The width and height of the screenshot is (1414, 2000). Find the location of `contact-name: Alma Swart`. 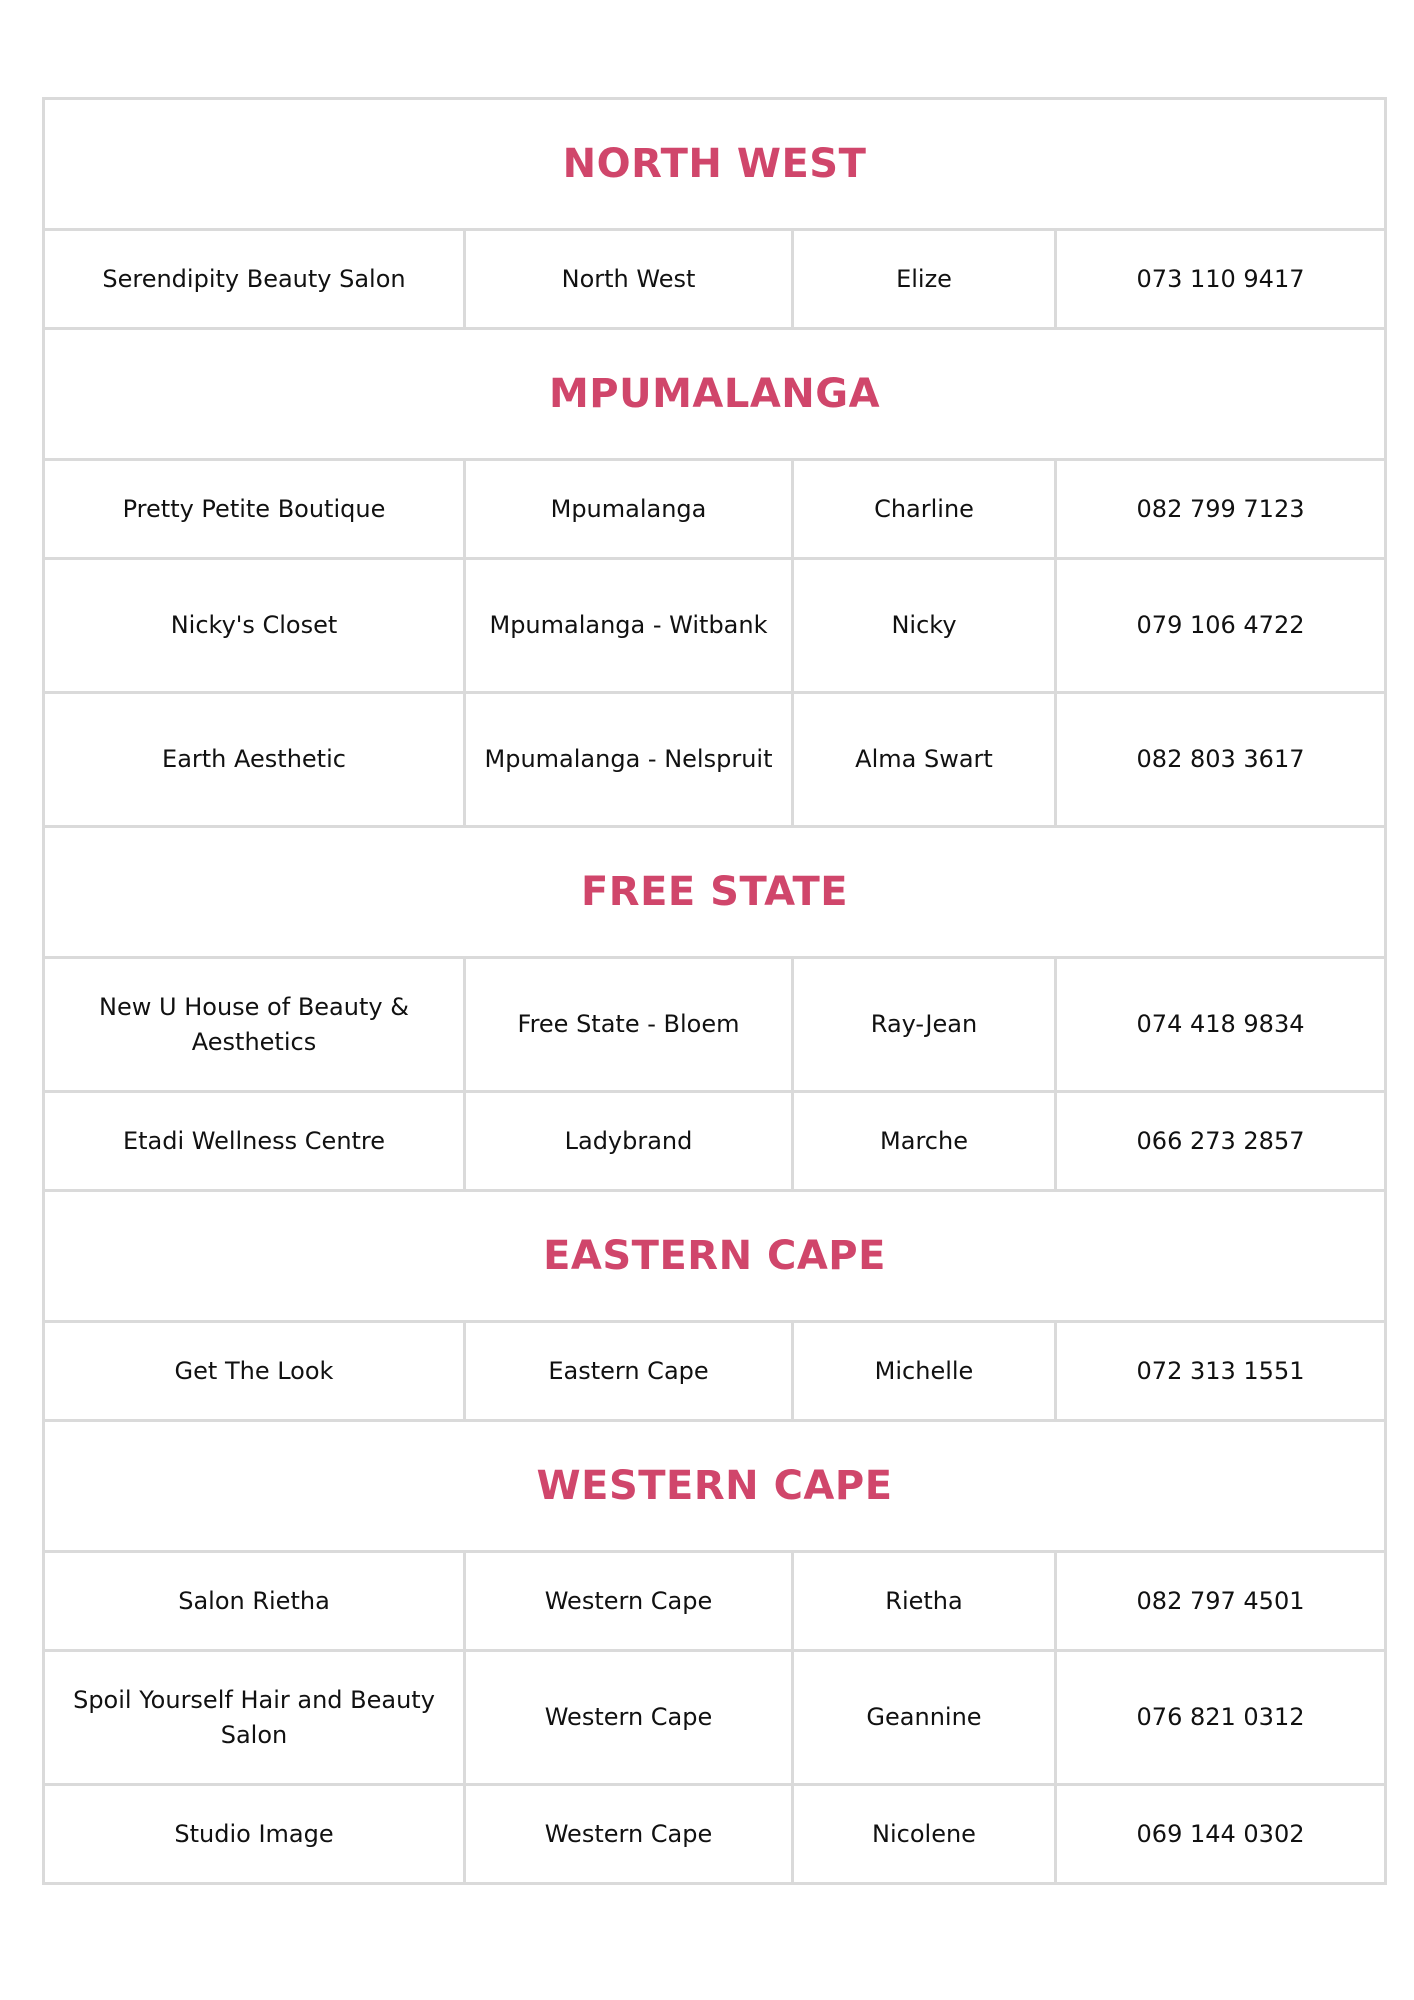

contact-name: Alma Swart is located at coordinates (924, 759).